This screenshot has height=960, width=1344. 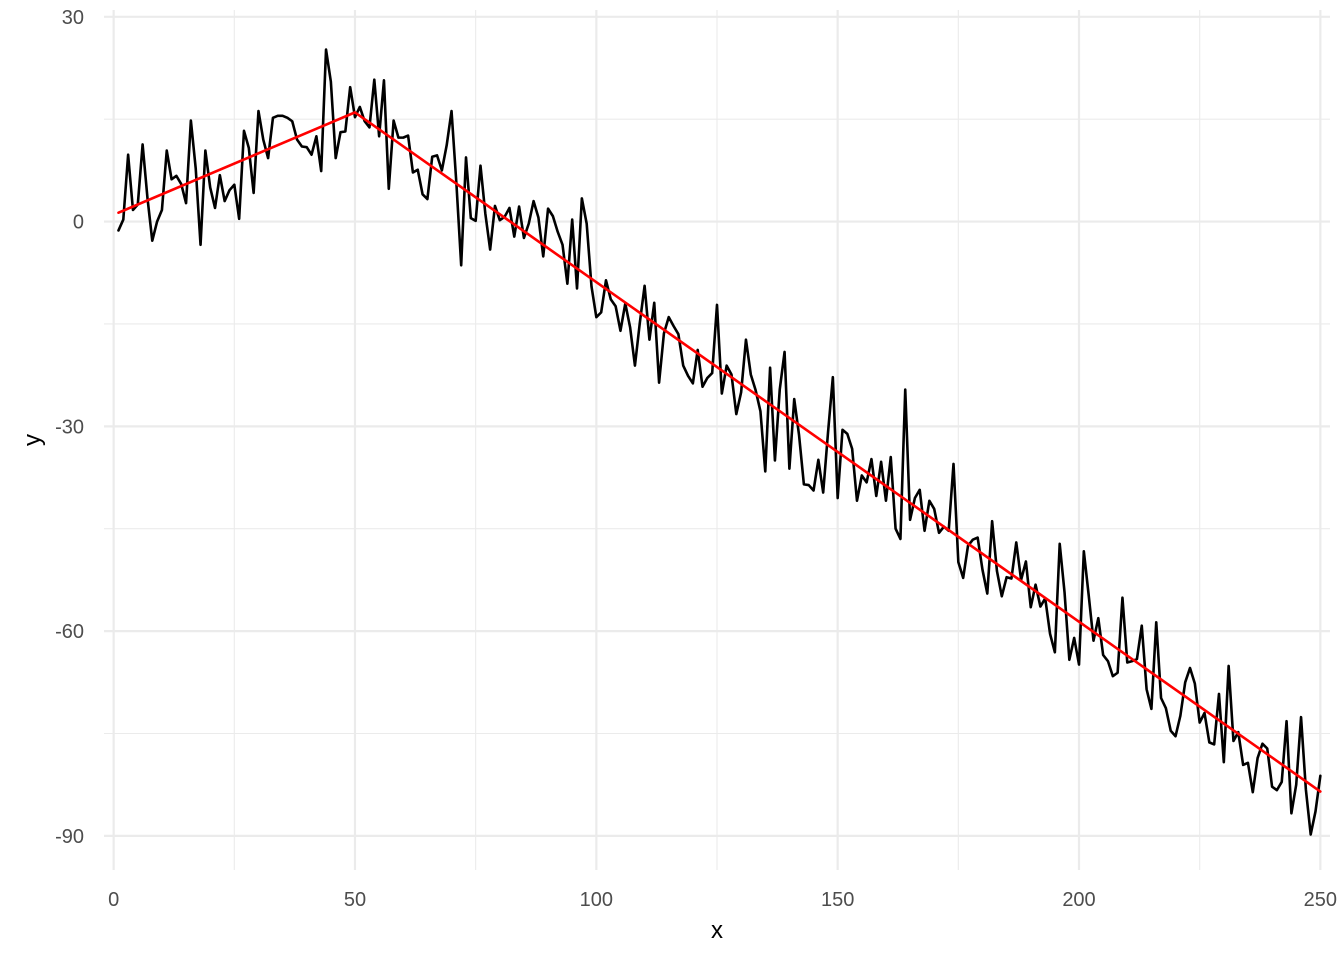 I want to click on y-tick-label: -30, so click(x=69, y=427).